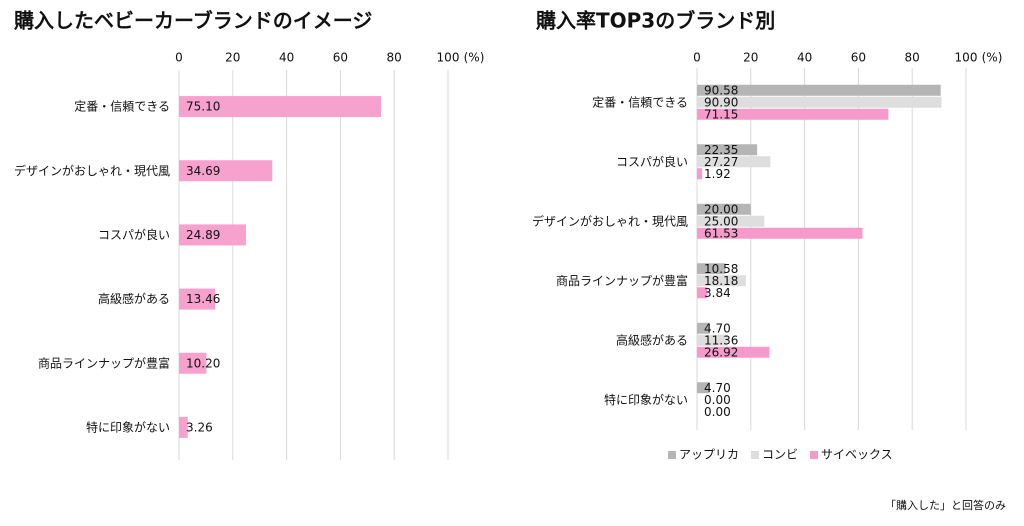  What do you see at coordinates (203, 299) in the screenshot?
I see `value-label: 13.46` at bounding box center [203, 299].